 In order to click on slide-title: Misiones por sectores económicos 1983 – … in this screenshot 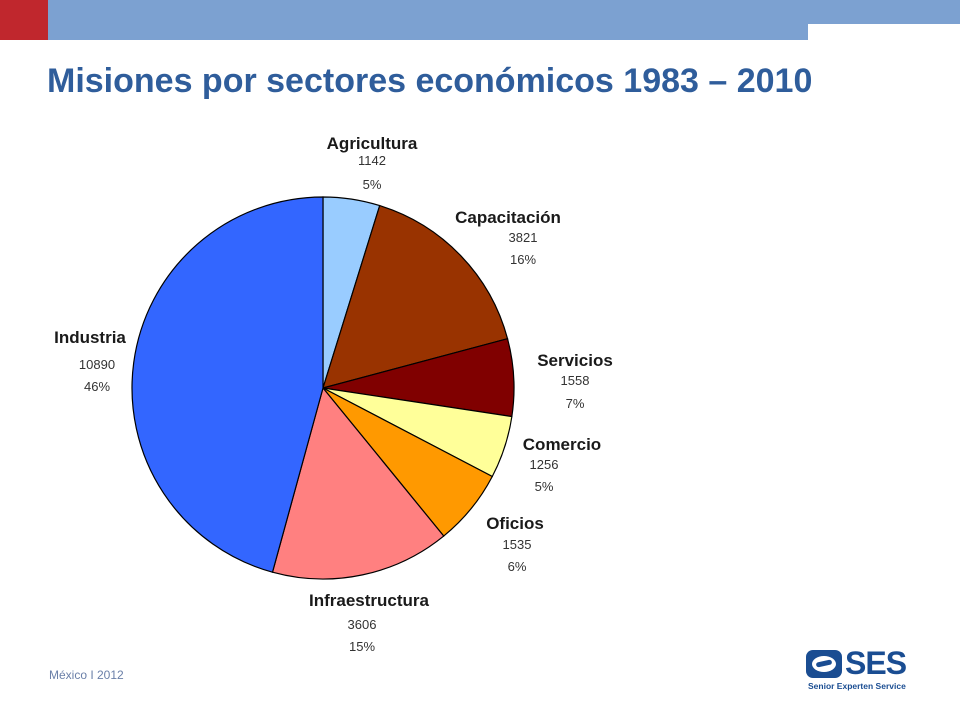, I will do `click(430, 81)`.